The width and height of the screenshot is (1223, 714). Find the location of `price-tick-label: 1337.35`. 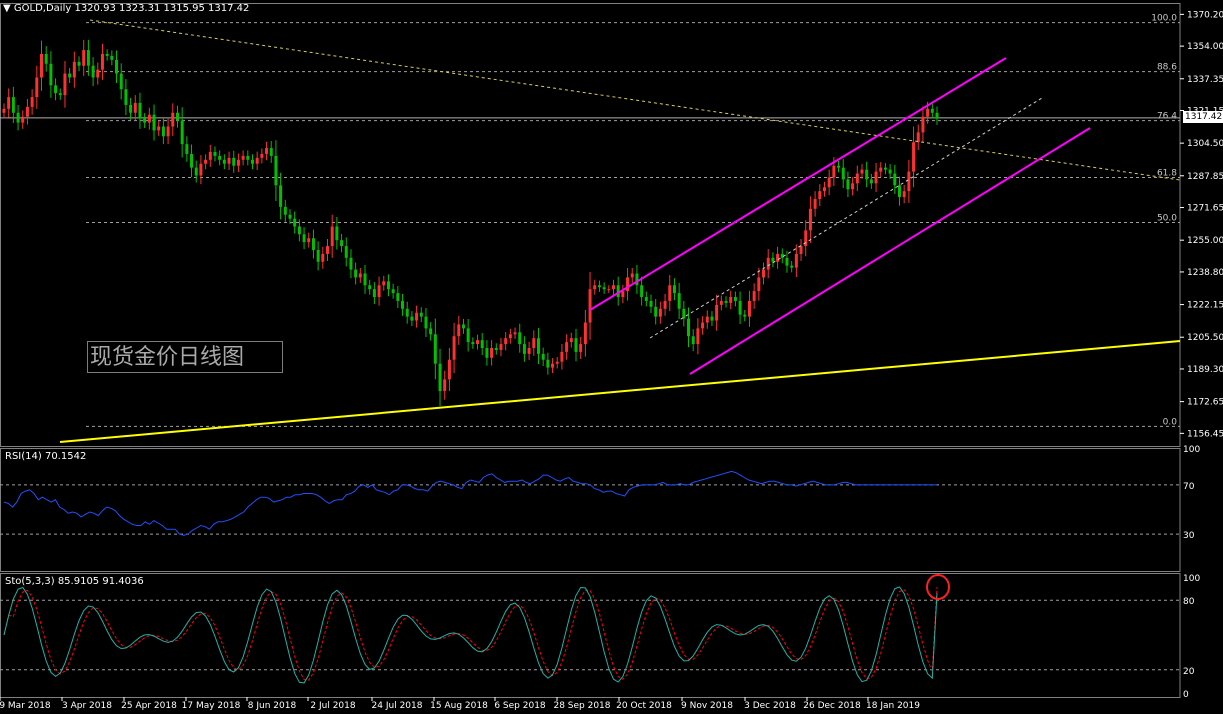

price-tick-label: 1337.35 is located at coordinates (1205, 80).